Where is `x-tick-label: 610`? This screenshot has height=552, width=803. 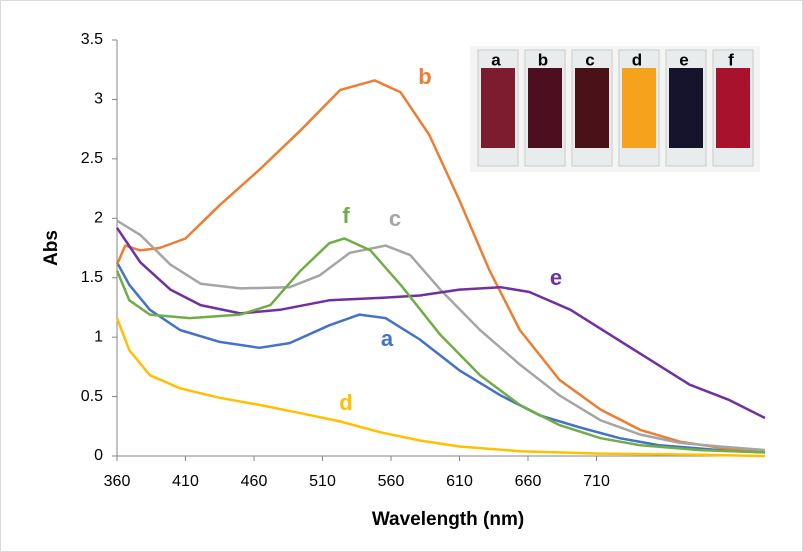
x-tick-label: 610 is located at coordinates (459, 481).